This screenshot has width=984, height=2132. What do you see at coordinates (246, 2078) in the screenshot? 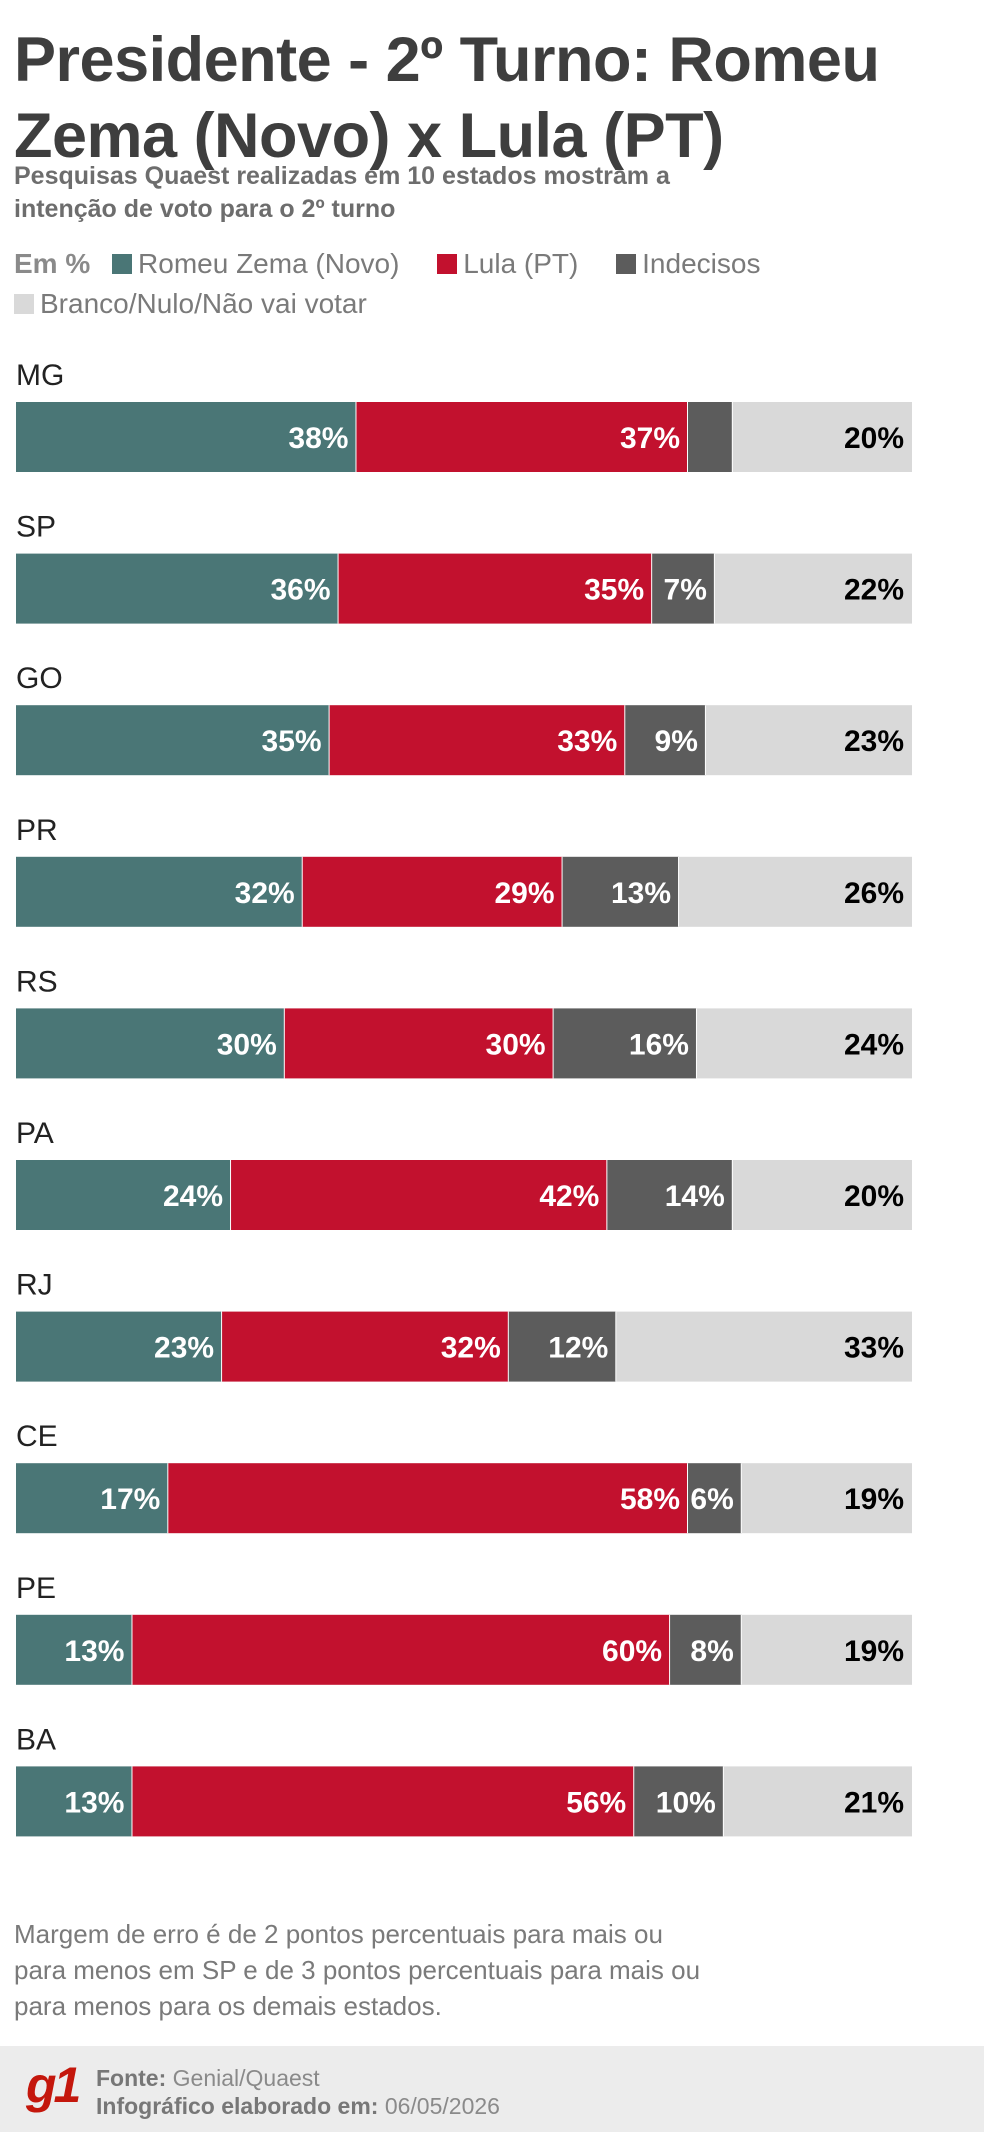
I see `source-value: Genial/Quaest` at bounding box center [246, 2078].